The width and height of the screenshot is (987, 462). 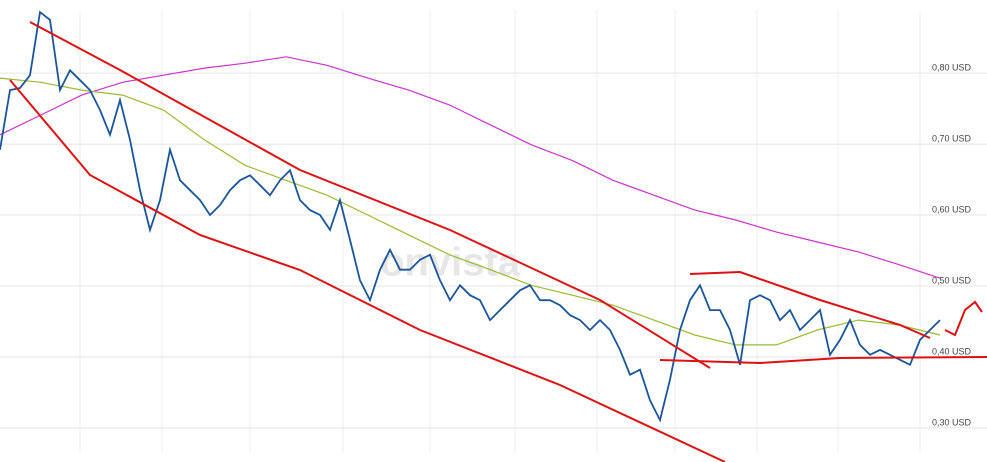 I want to click on y-tick-label: 0,80 USD, so click(x=952, y=67).